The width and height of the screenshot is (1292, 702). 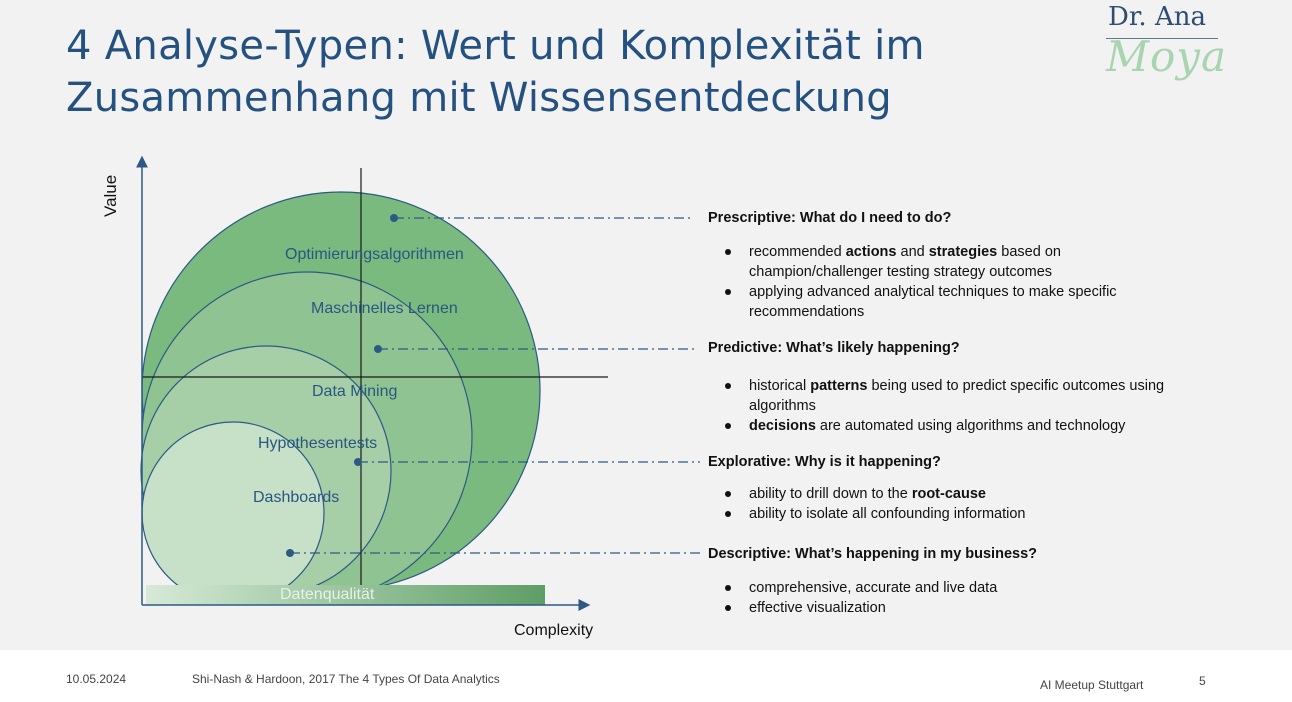 I want to click on bullet-item: comprehensive, accurate and live data, so click(x=943, y=588).